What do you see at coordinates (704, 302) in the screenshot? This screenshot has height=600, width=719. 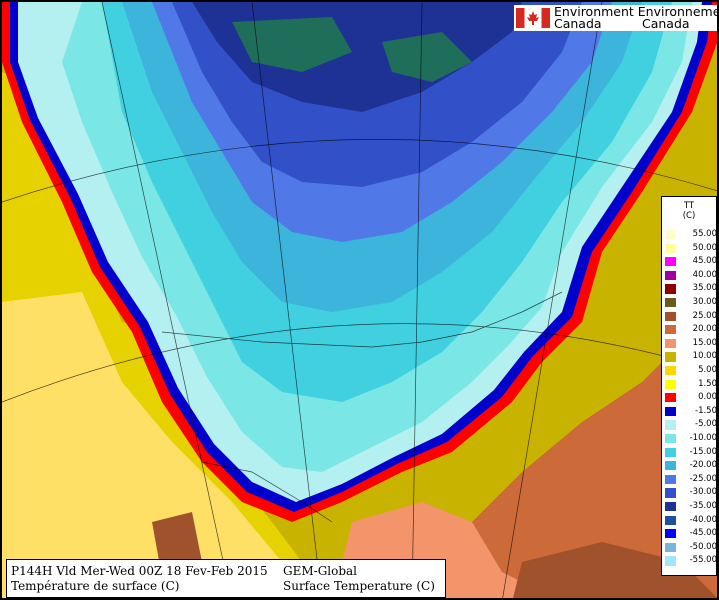 I see `legend-label: 30.00` at bounding box center [704, 302].